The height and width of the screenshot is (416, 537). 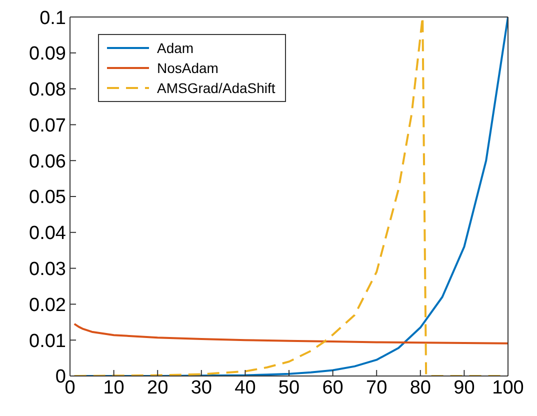 I want to click on y-tick-label: 0.04, so click(x=47, y=233).